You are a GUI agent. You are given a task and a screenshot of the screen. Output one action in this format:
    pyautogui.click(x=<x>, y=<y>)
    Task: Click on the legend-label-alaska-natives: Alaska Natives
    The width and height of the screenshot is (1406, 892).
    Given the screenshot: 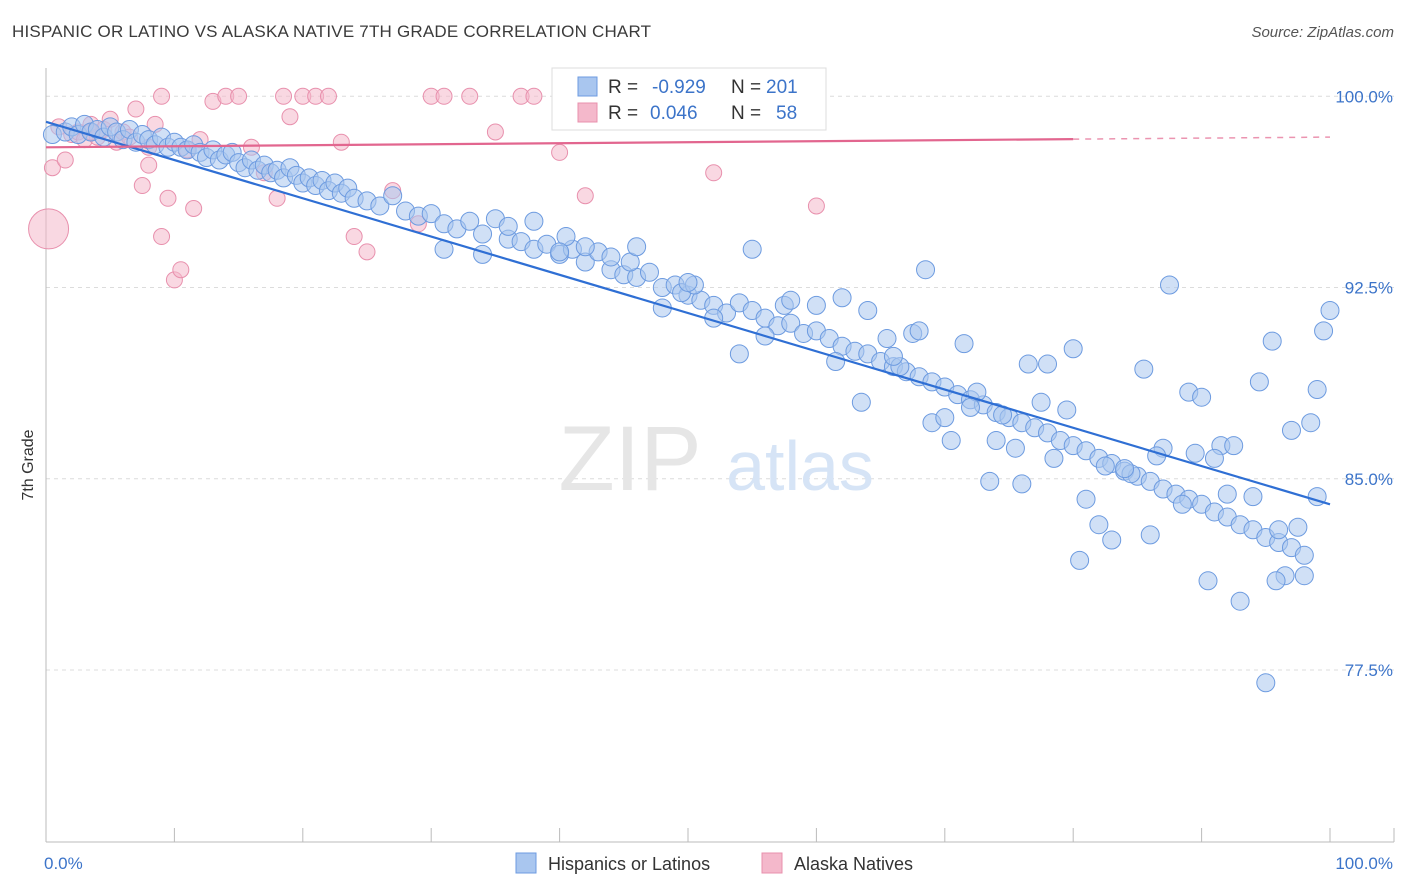 What is the action you would take?
    pyautogui.click(x=853, y=864)
    